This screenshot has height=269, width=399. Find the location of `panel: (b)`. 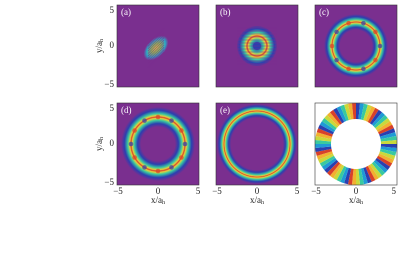

panel: (b) is located at coordinates (257, 46).